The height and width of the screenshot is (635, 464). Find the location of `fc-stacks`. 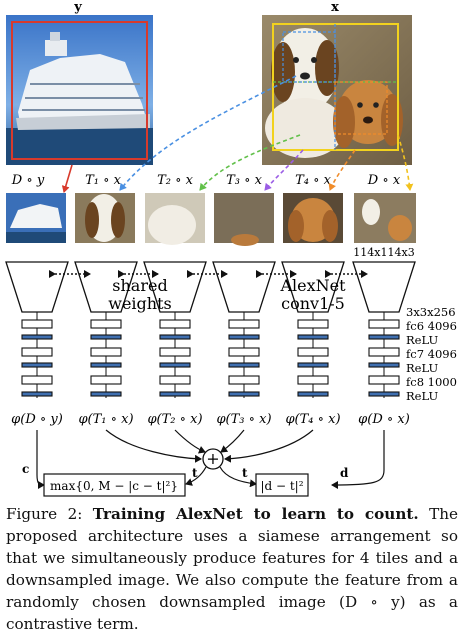

fc-stacks is located at coordinates (210, 355).